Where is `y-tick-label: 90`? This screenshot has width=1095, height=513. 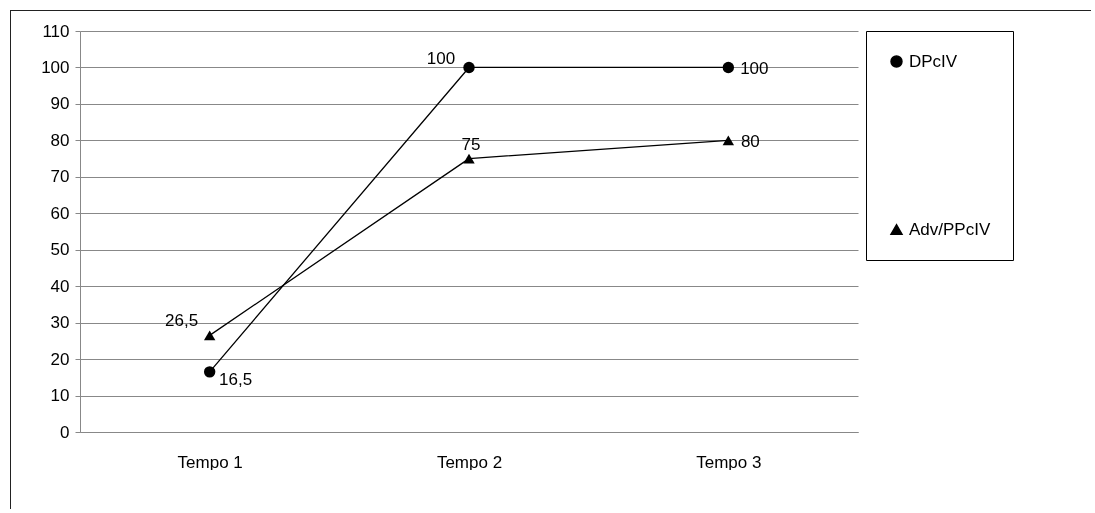 y-tick-label: 90 is located at coordinates (60, 104).